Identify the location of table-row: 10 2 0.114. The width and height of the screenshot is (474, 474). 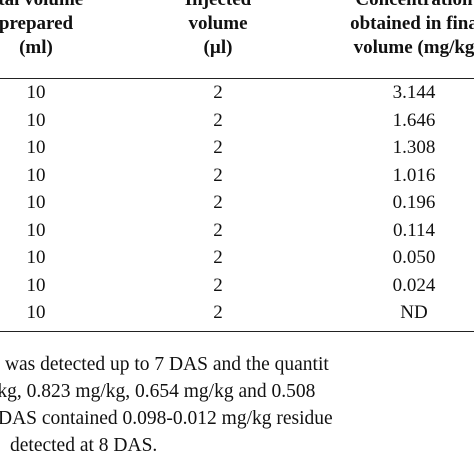
(237, 231).